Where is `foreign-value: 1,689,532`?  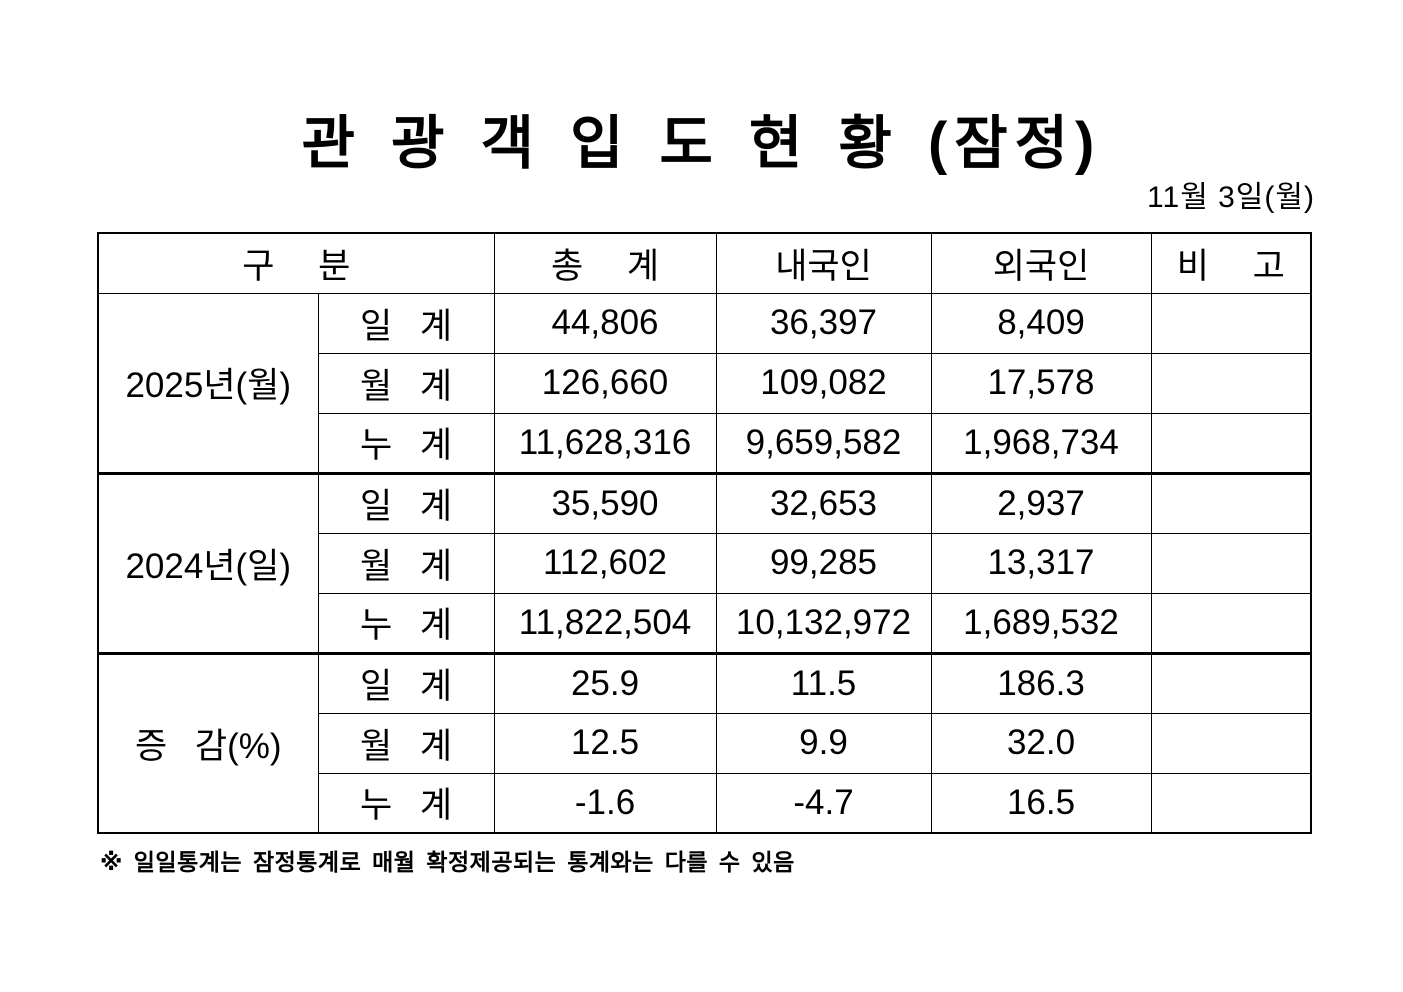 foreign-value: 1,689,532 is located at coordinates (1041, 623).